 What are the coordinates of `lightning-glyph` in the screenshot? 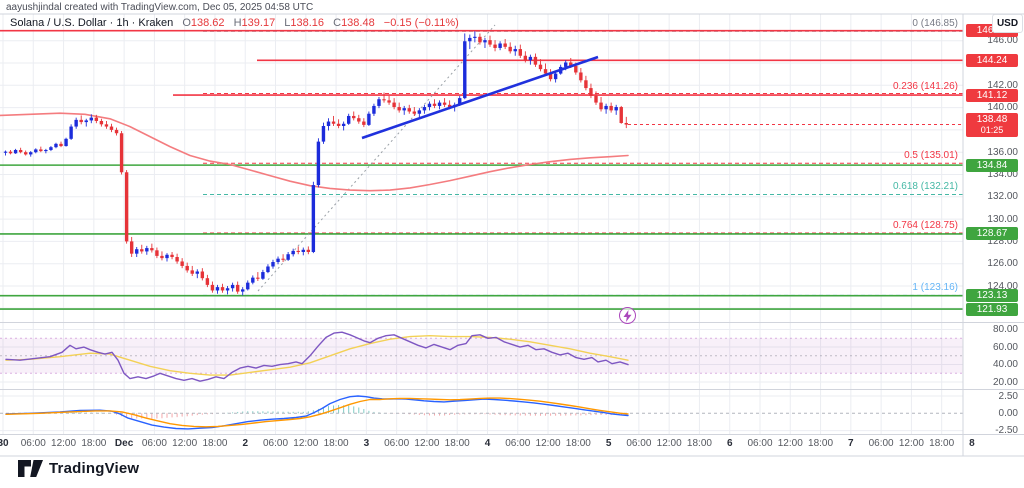 It's located at (627, 316).